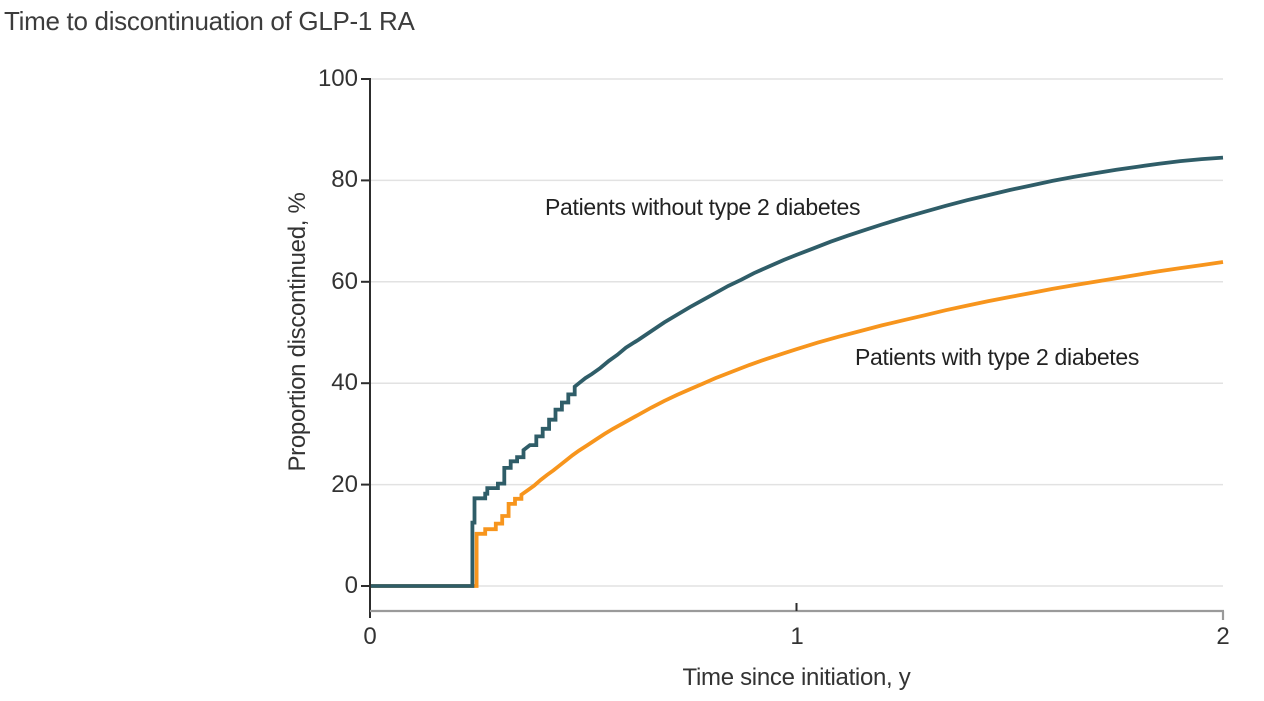 This screenshot has width=1264, height=701. Describe the element at coordinates (370, 636) in the screenshot. I see `x-tick-label-0: 0` at that location.